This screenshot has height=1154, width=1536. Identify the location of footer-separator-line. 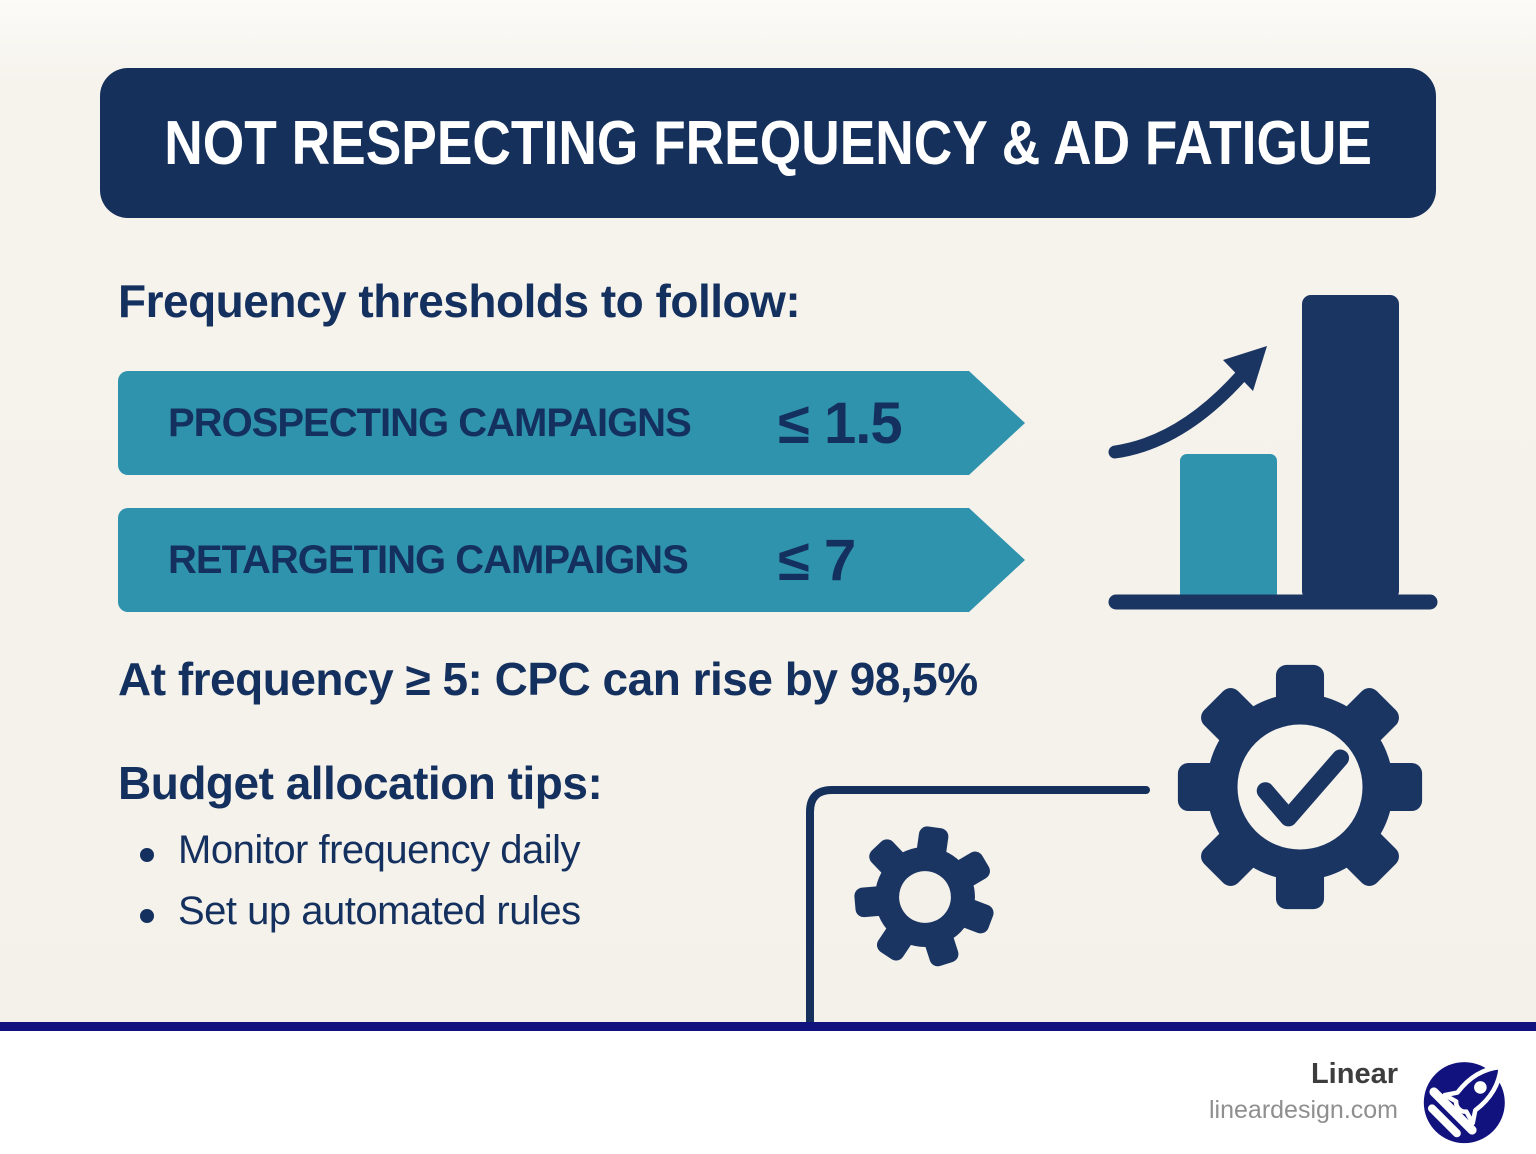
(768, 1026).